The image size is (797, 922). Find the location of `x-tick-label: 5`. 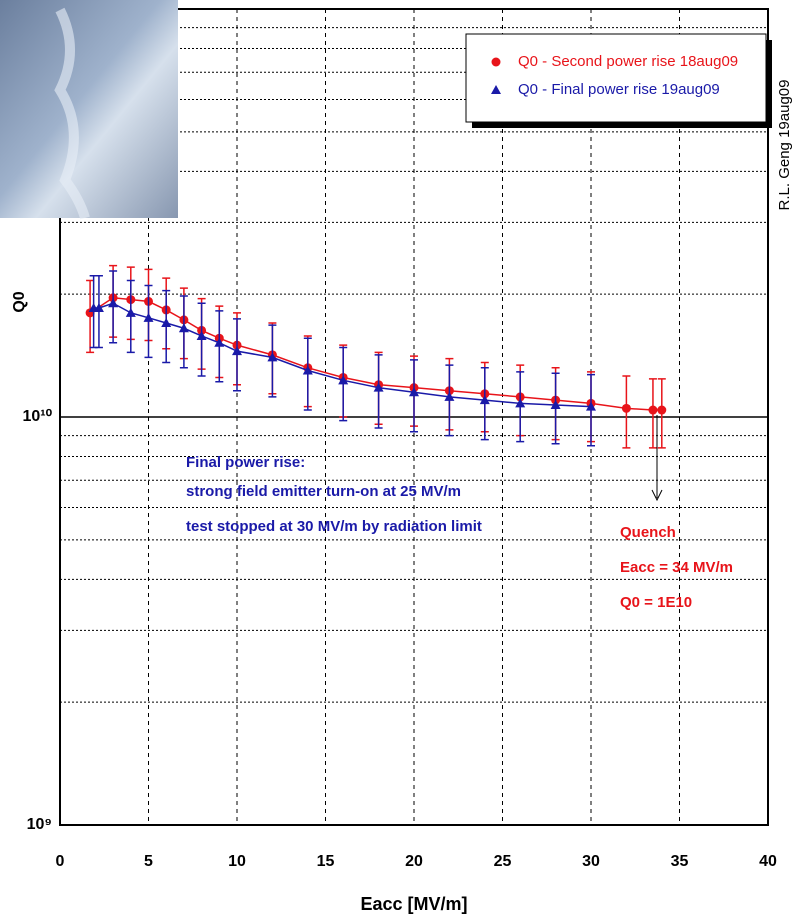

x-tick-label: 5 is located at coordinates (148, 861).